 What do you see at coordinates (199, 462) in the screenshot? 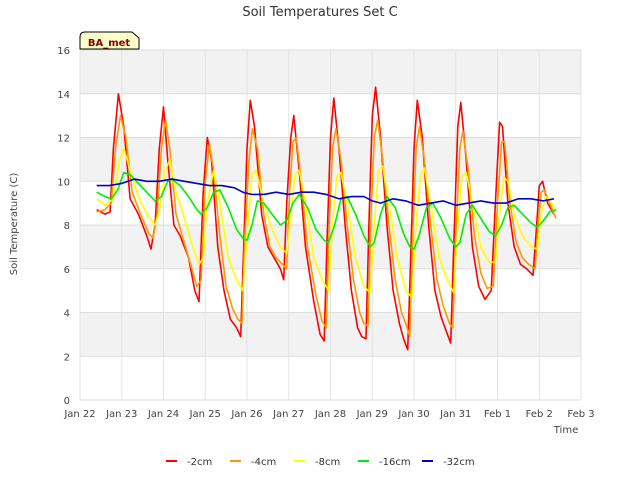
I see `legend-label--2cm: -2cm` at bounding box center [199, 462].